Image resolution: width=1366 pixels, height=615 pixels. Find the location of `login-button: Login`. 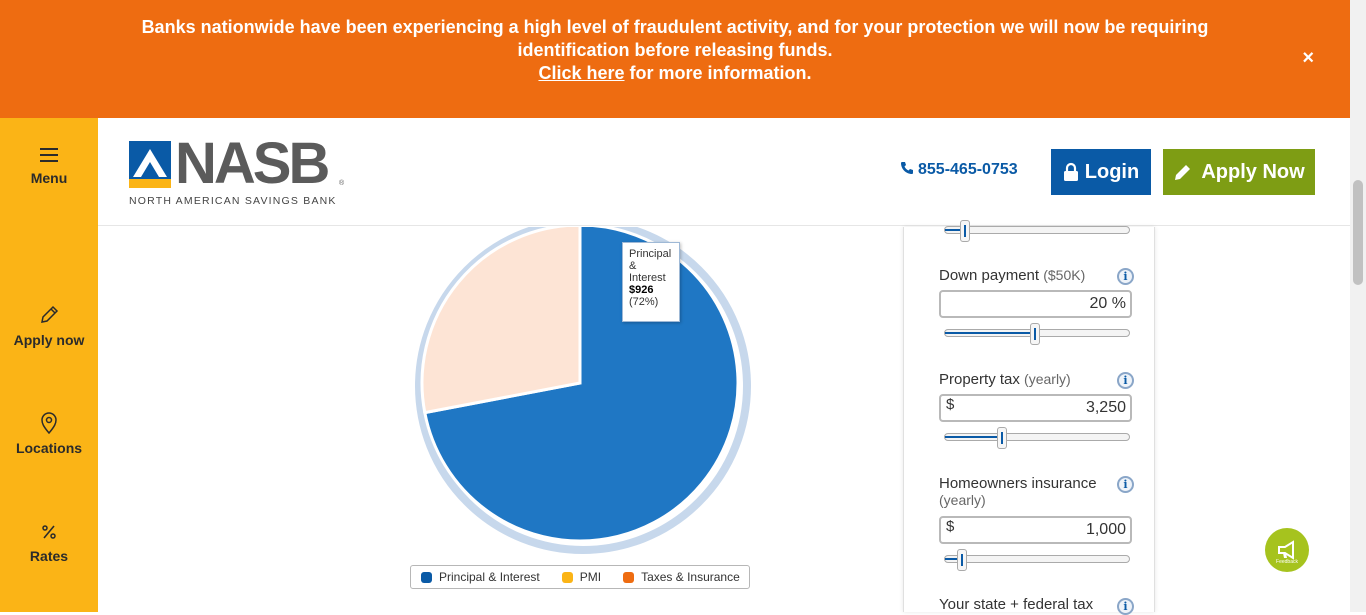

login-button: Login is located at coordinates (1101, 172).